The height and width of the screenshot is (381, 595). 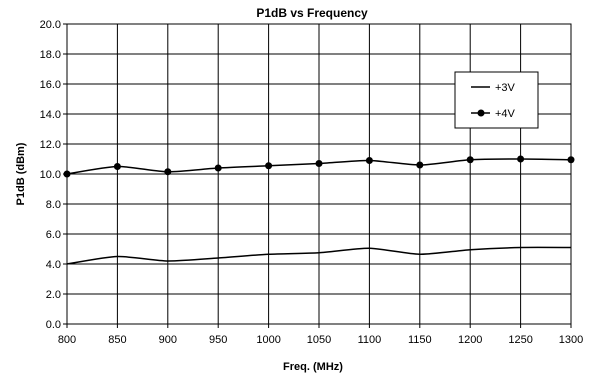 I want to click on x-axis-label: Freq. (MHz), so click(x=313, y=367).